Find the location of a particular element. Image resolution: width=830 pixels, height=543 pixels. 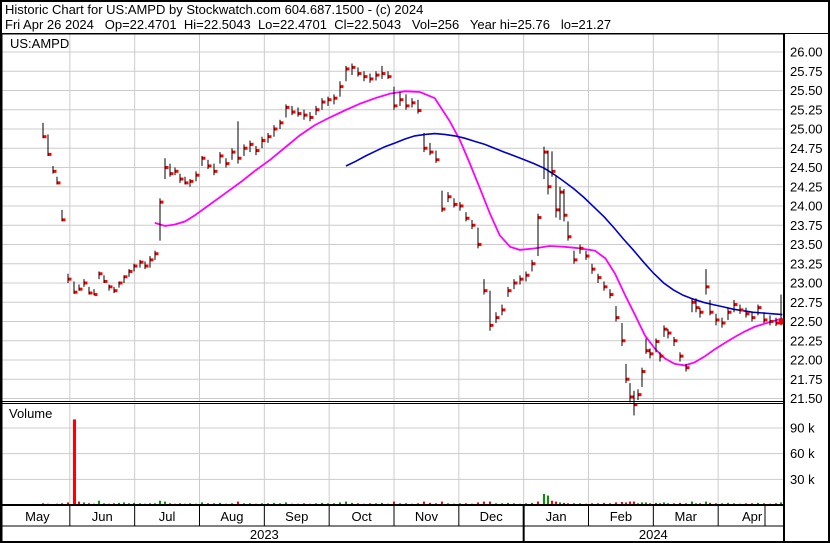

price-axis-label: 24.25 is located at coordinates (806, 186).